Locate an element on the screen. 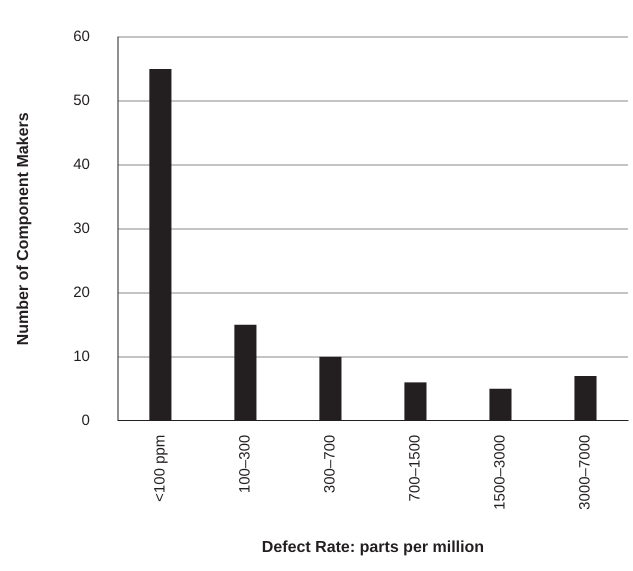 The height and width of the screenshot is (571, 633). y-tick-label: 40 is located at coordinates (81, 165).